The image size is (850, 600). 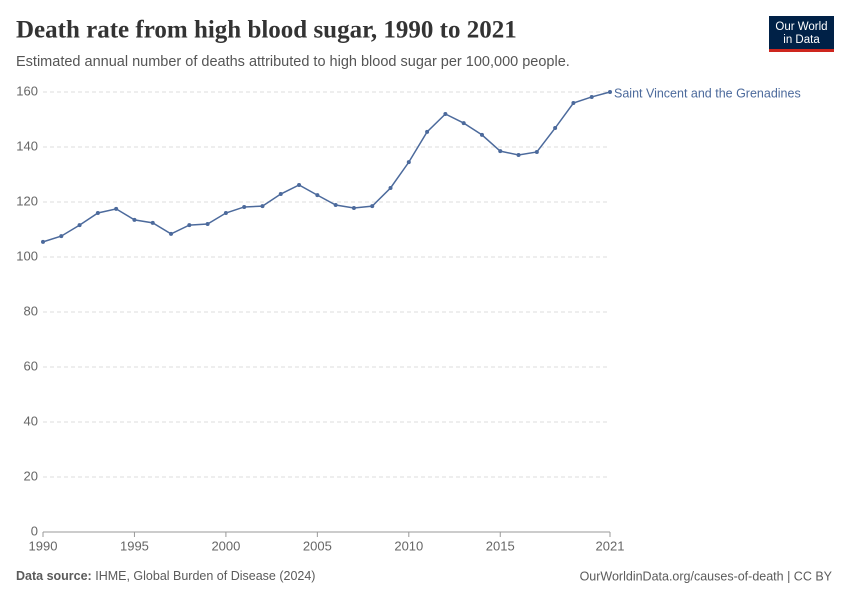 I want to click on y-tick-label: 60, so click(x=31, y=365).